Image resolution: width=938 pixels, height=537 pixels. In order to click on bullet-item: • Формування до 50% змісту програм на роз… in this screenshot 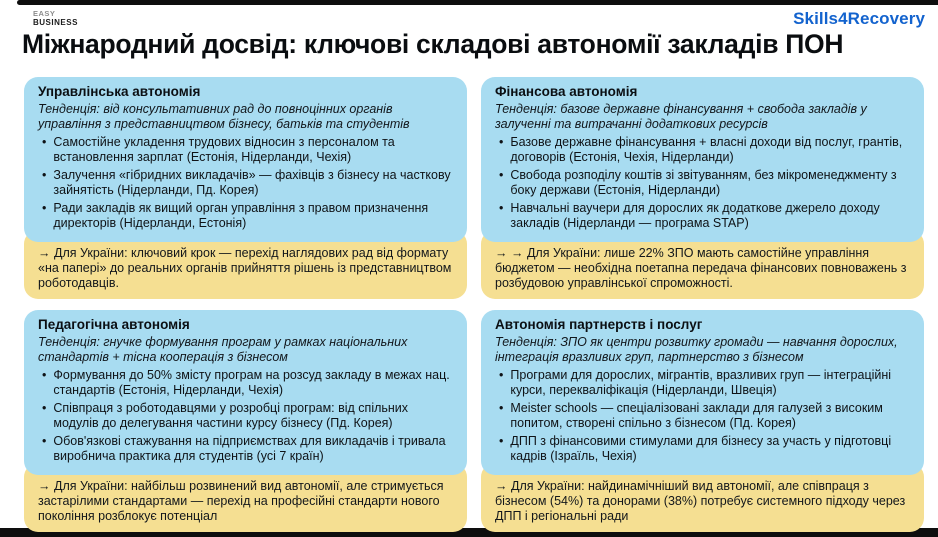, I will do `click(247, 383)`.